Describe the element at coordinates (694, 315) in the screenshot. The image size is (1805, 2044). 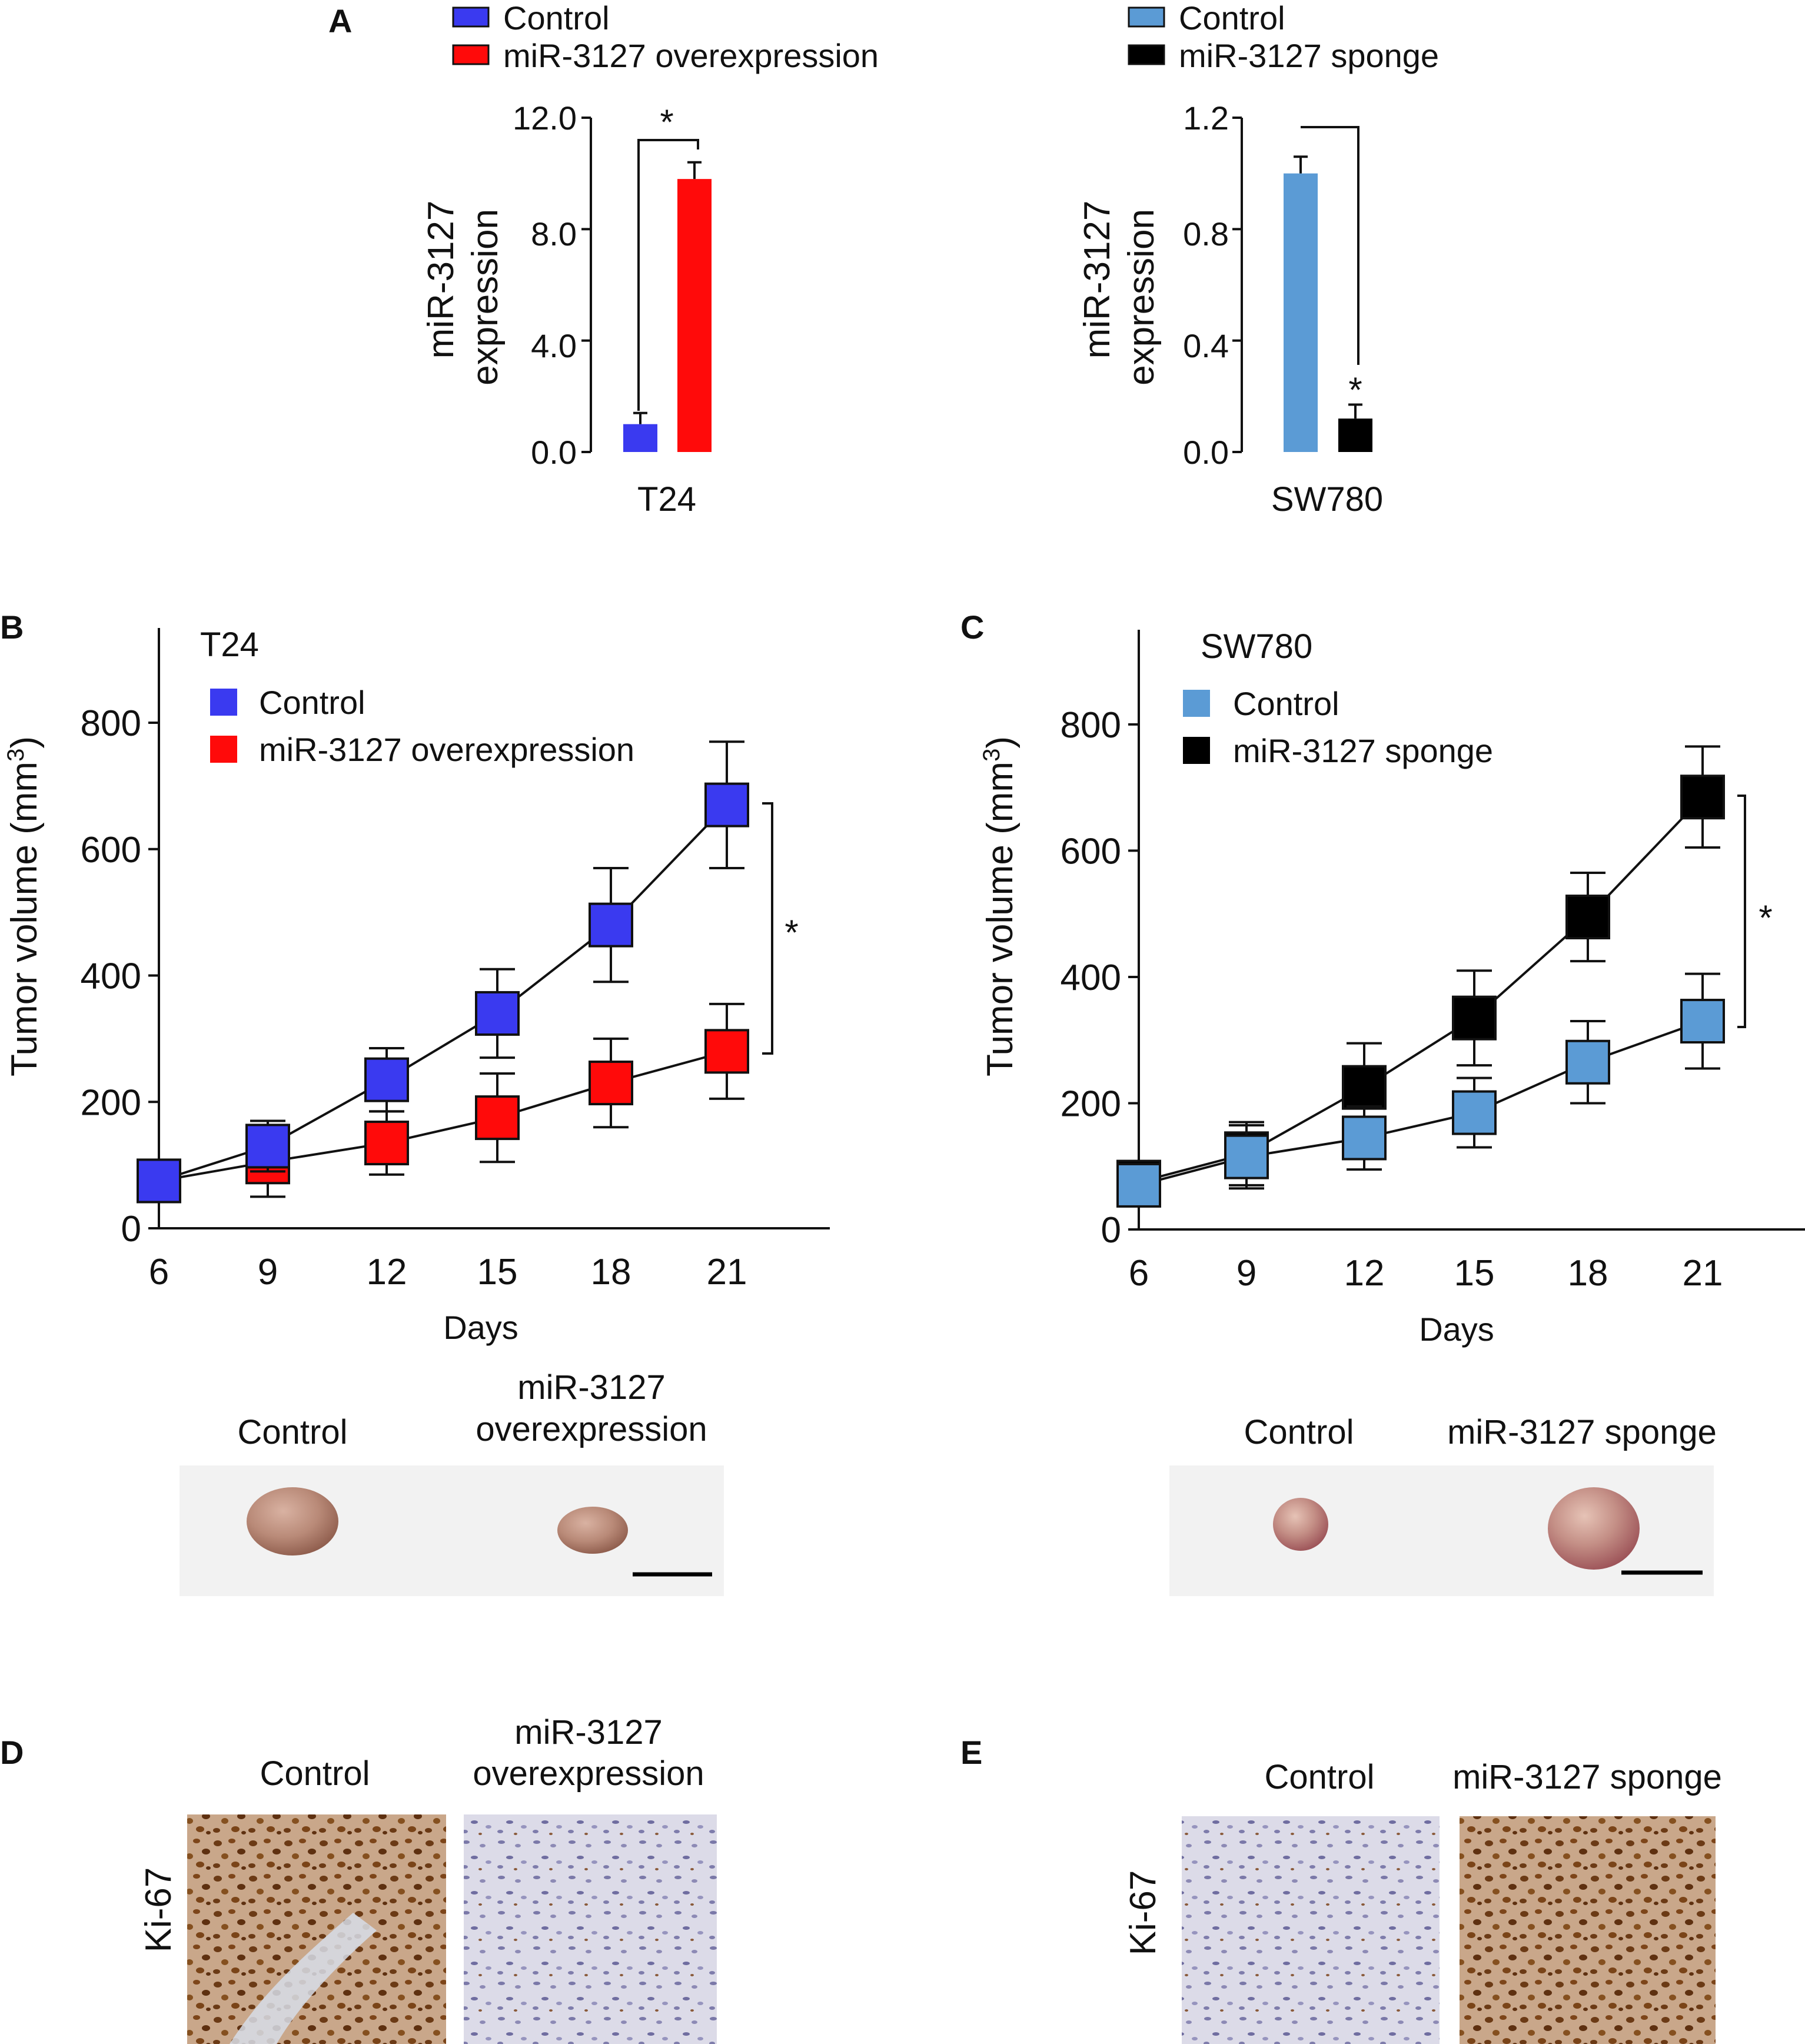
I see `bar-mir-3127-overexpression` at that location.